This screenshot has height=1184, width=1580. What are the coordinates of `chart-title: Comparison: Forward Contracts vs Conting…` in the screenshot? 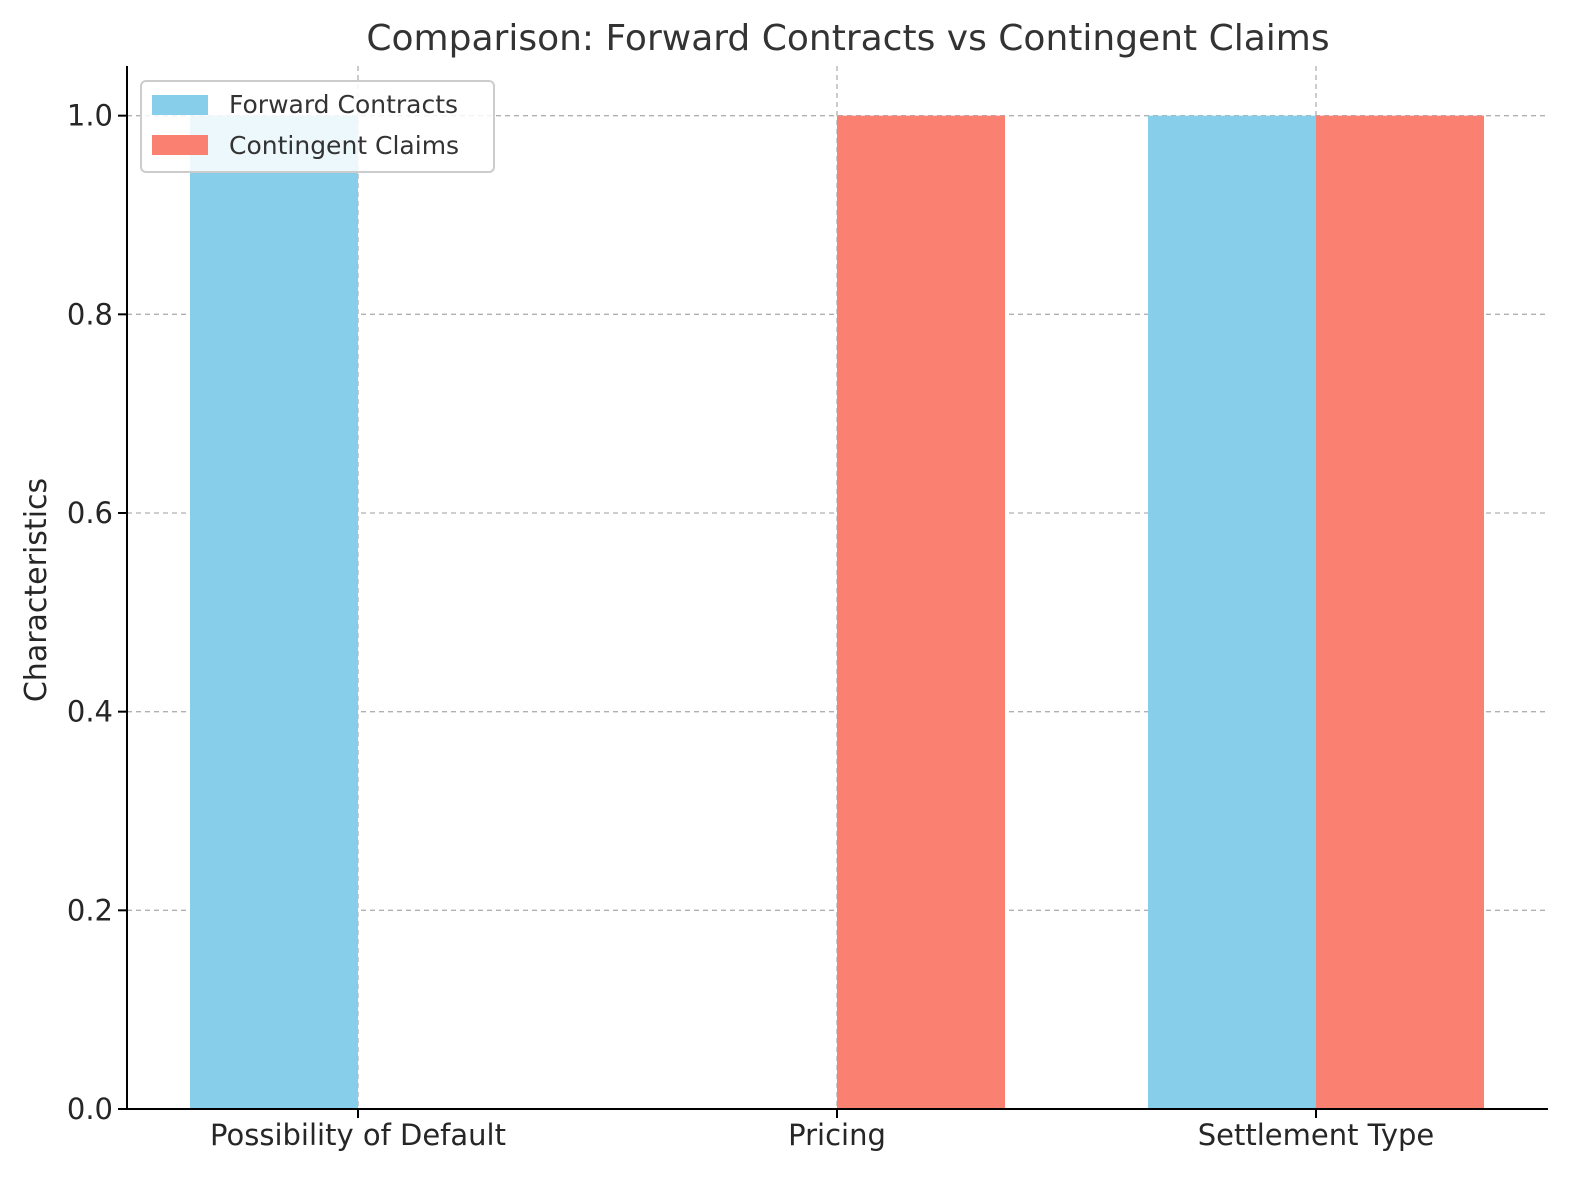 It's located at (847, 38).